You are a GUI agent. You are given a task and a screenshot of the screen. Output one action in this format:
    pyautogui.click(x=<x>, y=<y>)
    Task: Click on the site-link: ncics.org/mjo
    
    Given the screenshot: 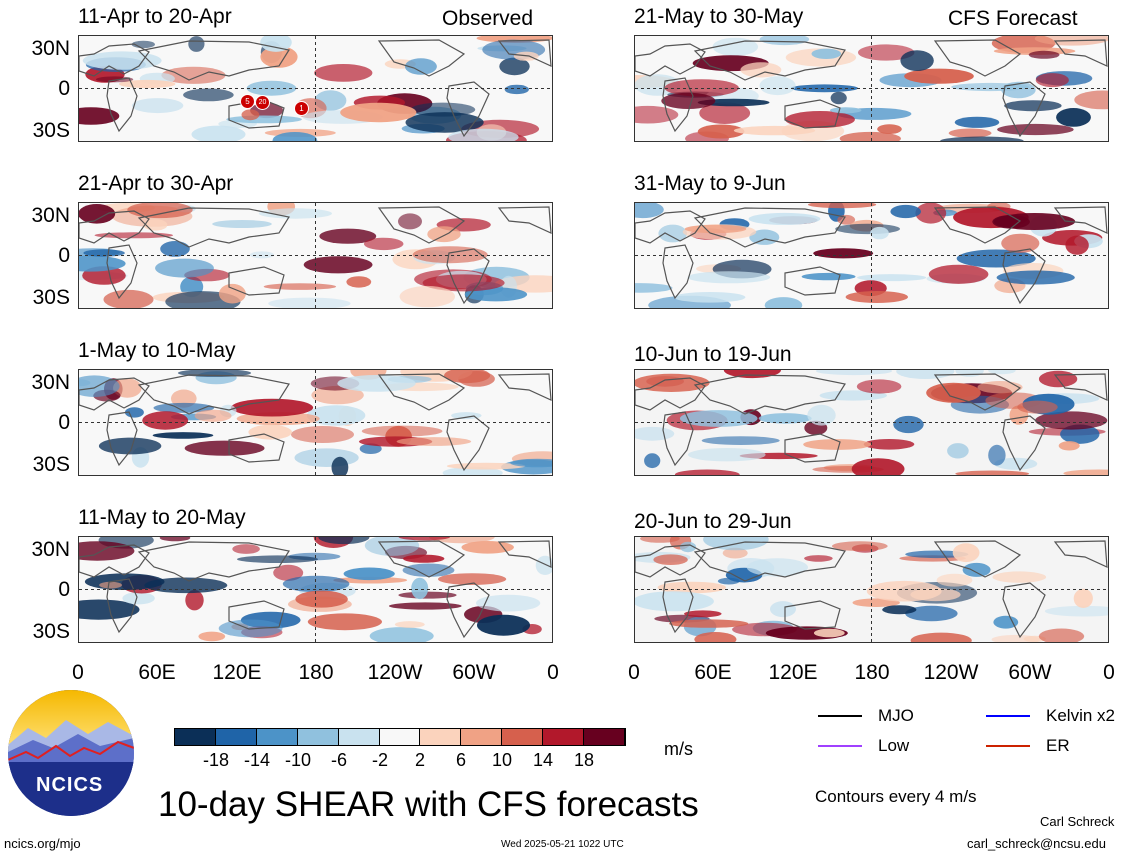 What is the action you would take?
    pyautogui.click(x=42, y=843)
    